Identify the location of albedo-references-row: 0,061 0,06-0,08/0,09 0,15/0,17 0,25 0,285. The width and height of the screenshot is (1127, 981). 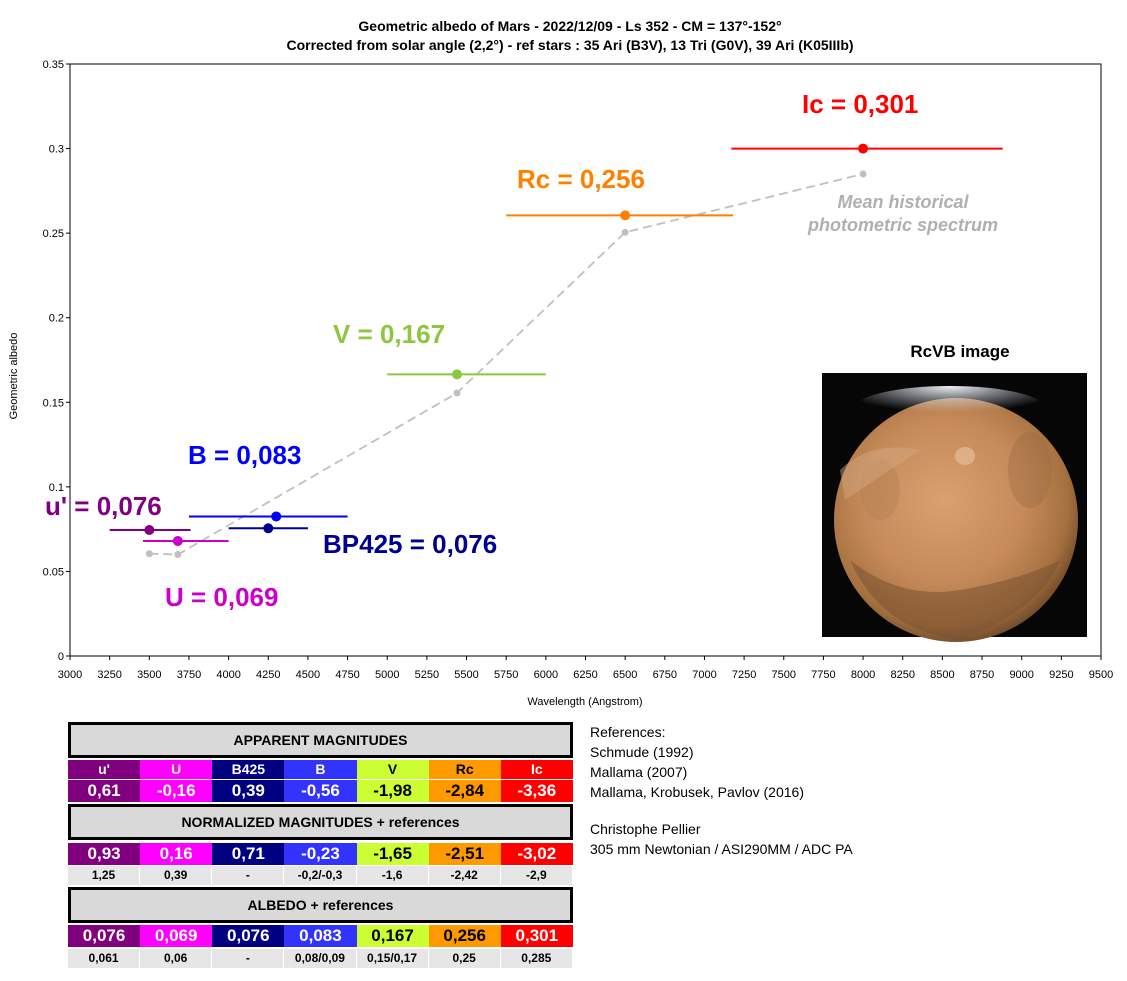
(320, 958).